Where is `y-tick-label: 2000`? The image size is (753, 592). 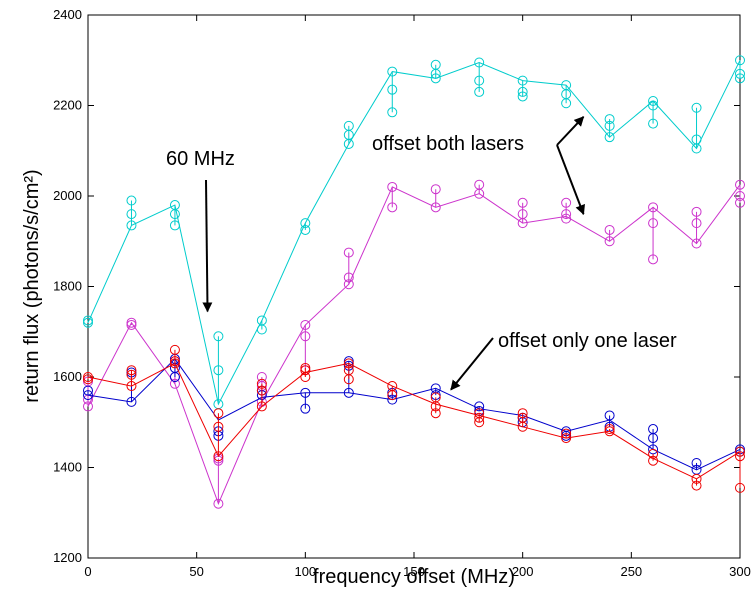
y-tick-label: 2000 is located at coordinates (67, 195).